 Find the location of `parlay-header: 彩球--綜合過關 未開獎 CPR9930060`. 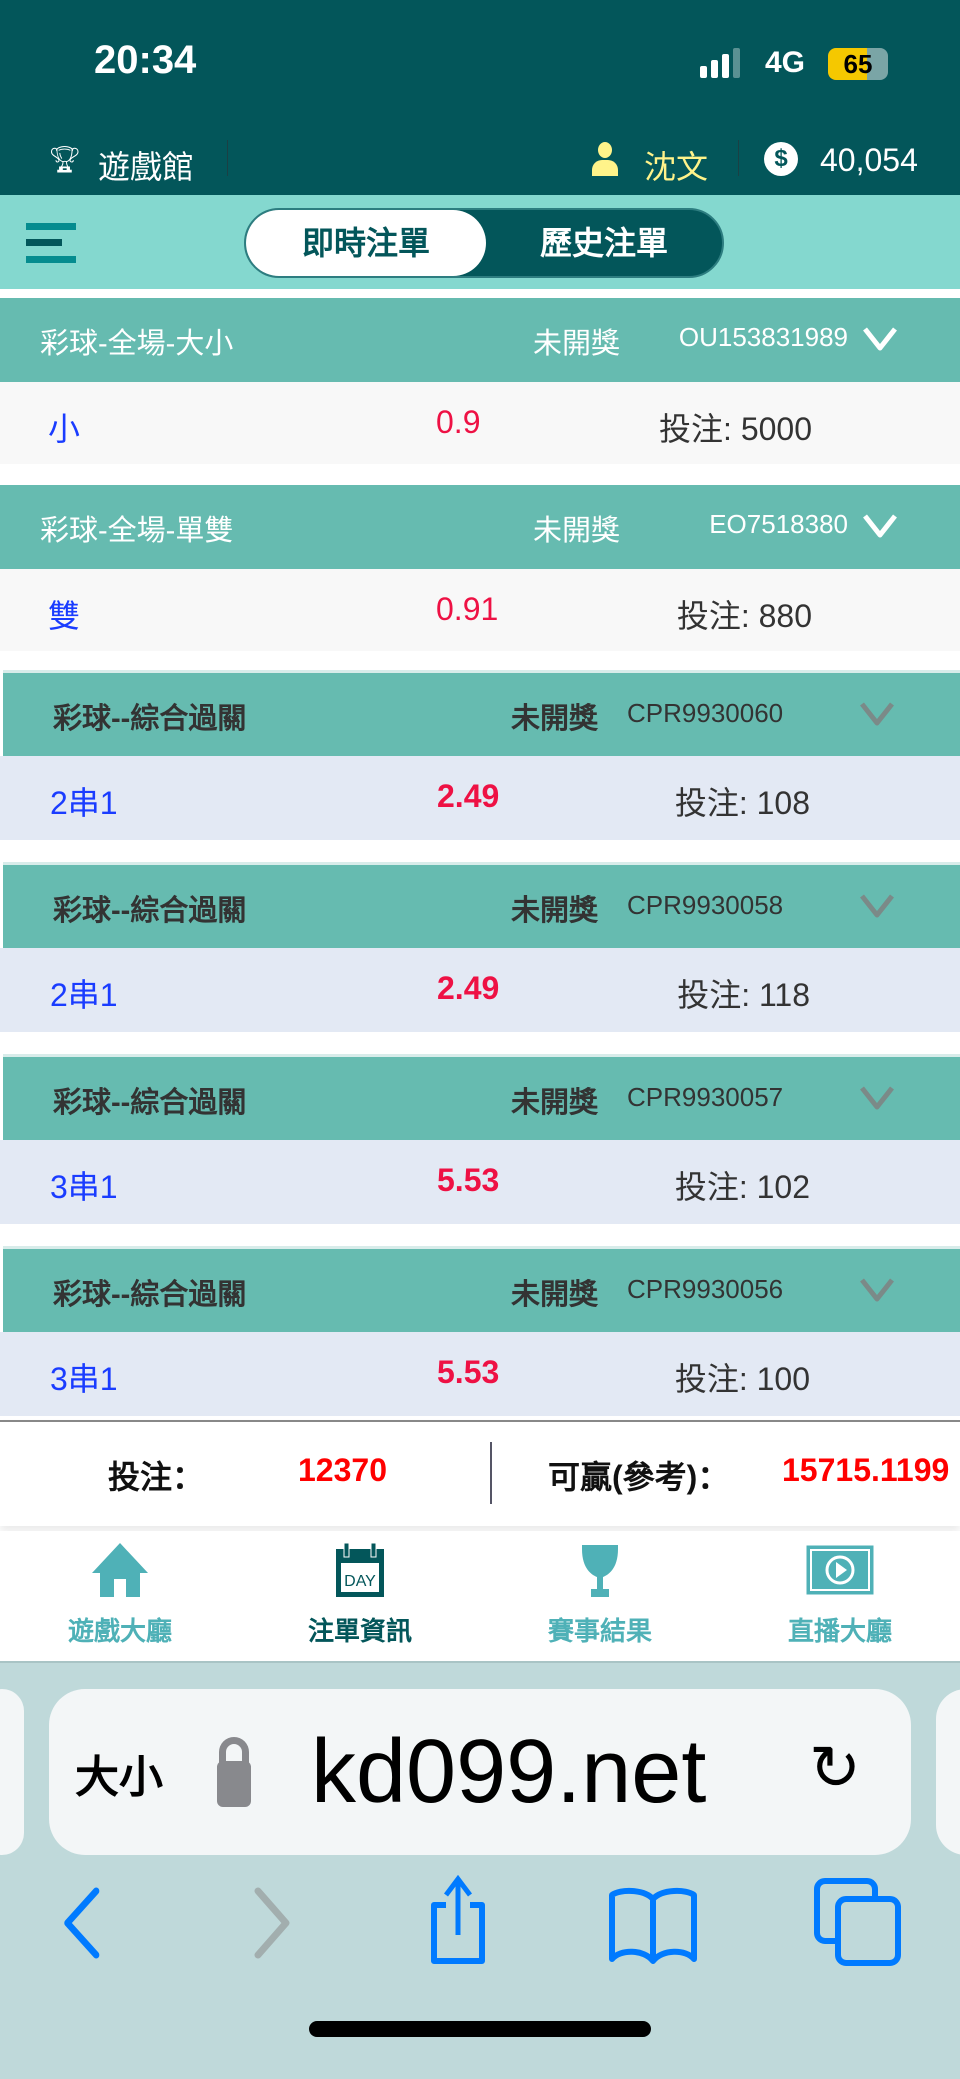

parlay-header: 彩球--綜合過關 未開獎 CPR9930060 is located at coordinates (481, 713).